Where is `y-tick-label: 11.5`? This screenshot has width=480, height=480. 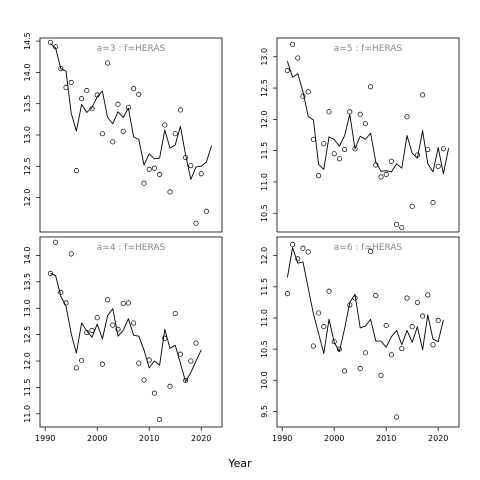
y-tick-label: 11.5 is located at coordinates (27, 388).